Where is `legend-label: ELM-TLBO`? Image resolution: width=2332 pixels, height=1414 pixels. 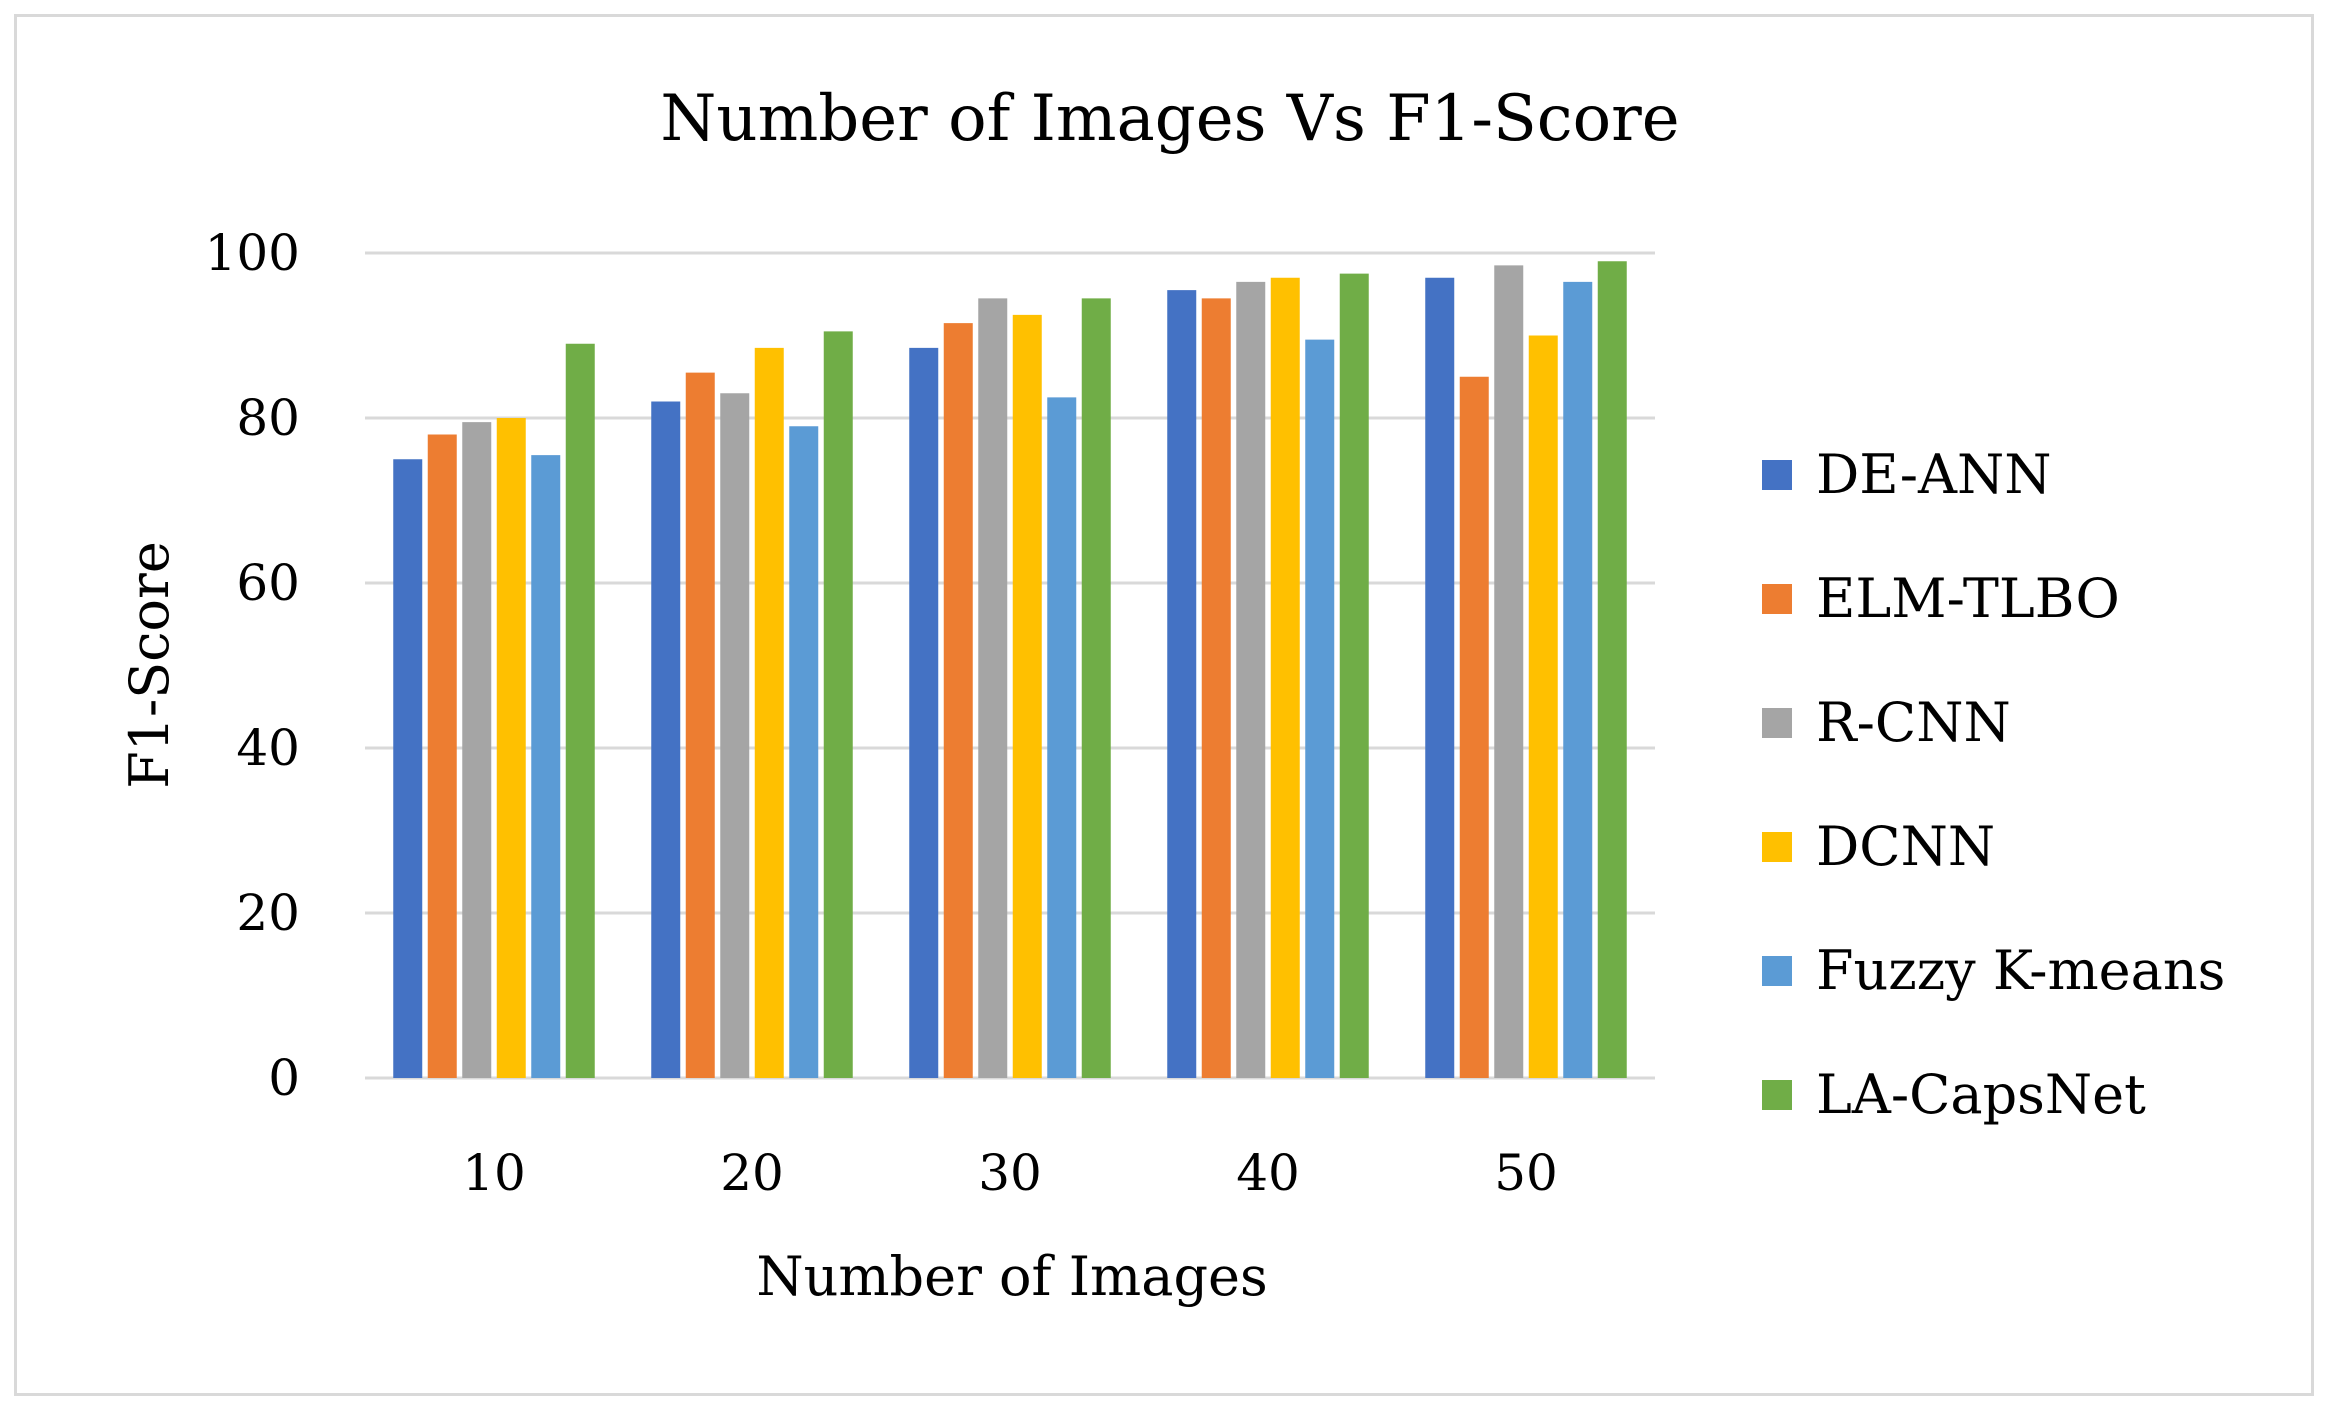 legend-label: ELM-TLBO is located at coordinates (1968, 598).